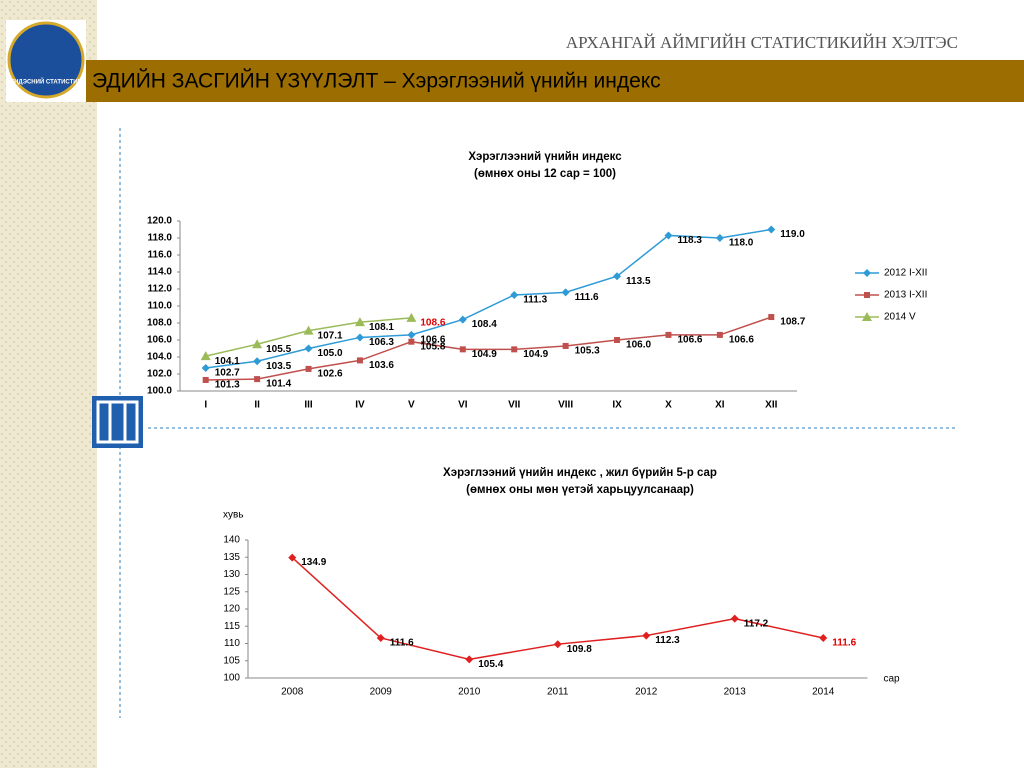 The image size is (1024, 773). What do you see at coordinates (231, 591) in the screenshot?
I see `y-tick-label: 125` at bounding box center [231, 591].